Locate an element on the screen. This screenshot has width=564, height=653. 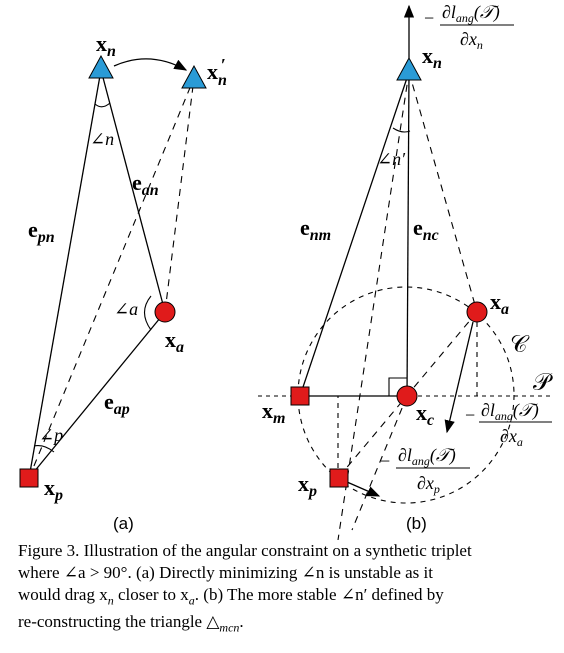
edge-an-line is located at coordinates (133, 191).